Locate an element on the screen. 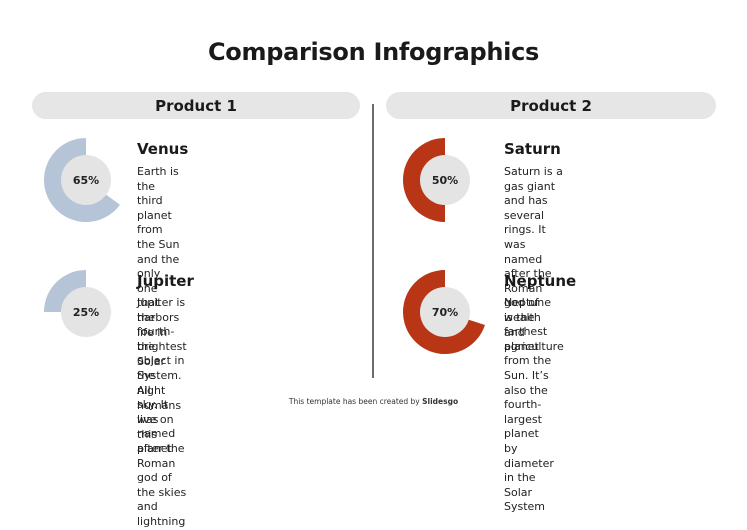 The height and width of the screenshot is (530, 747). footer-prefix: This template has been created by is located at coordinates (355, 401).